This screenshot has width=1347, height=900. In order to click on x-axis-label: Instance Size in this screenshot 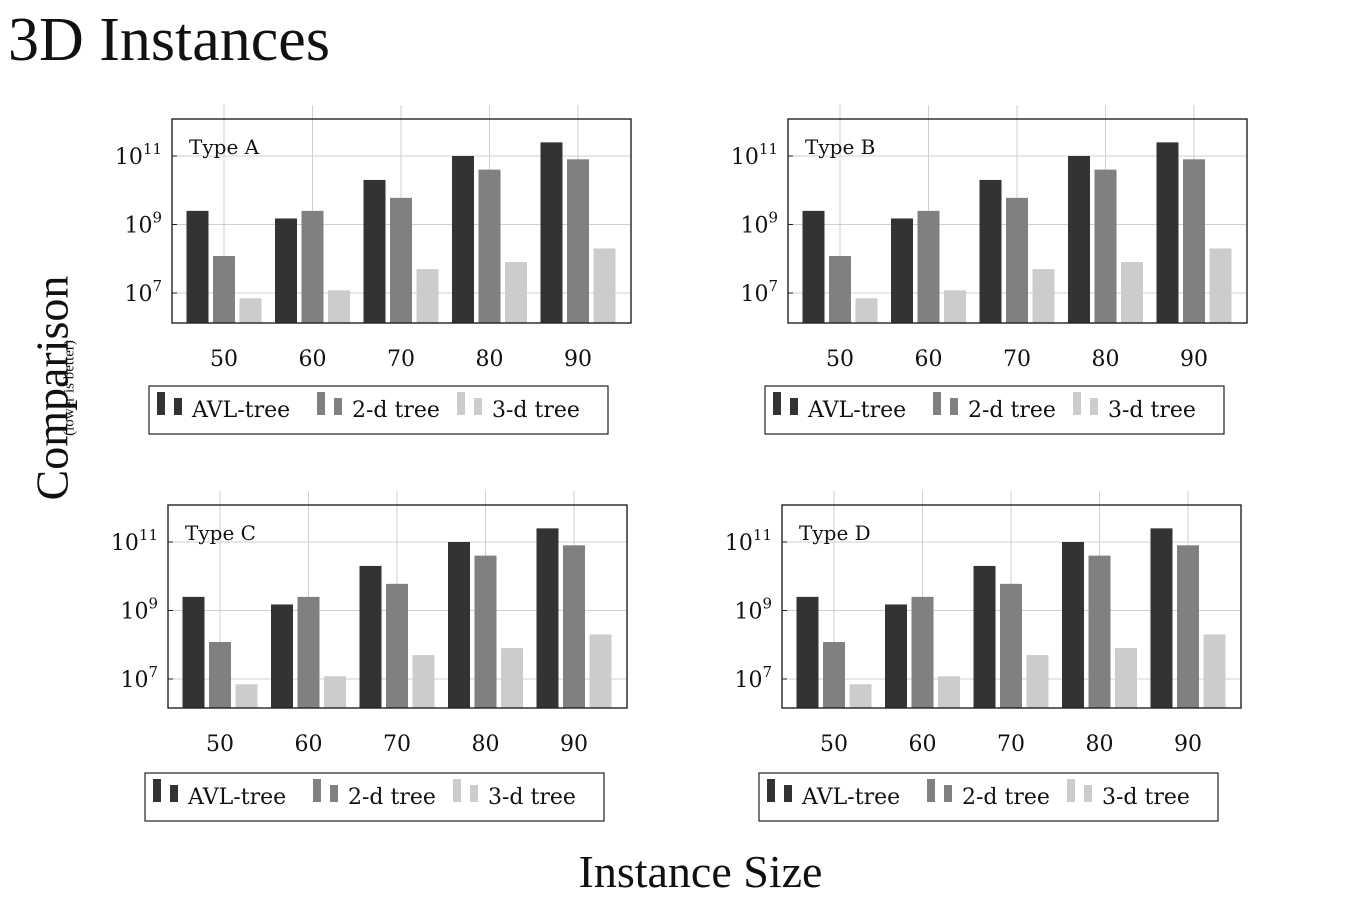, I will do `click(700, 871)`.